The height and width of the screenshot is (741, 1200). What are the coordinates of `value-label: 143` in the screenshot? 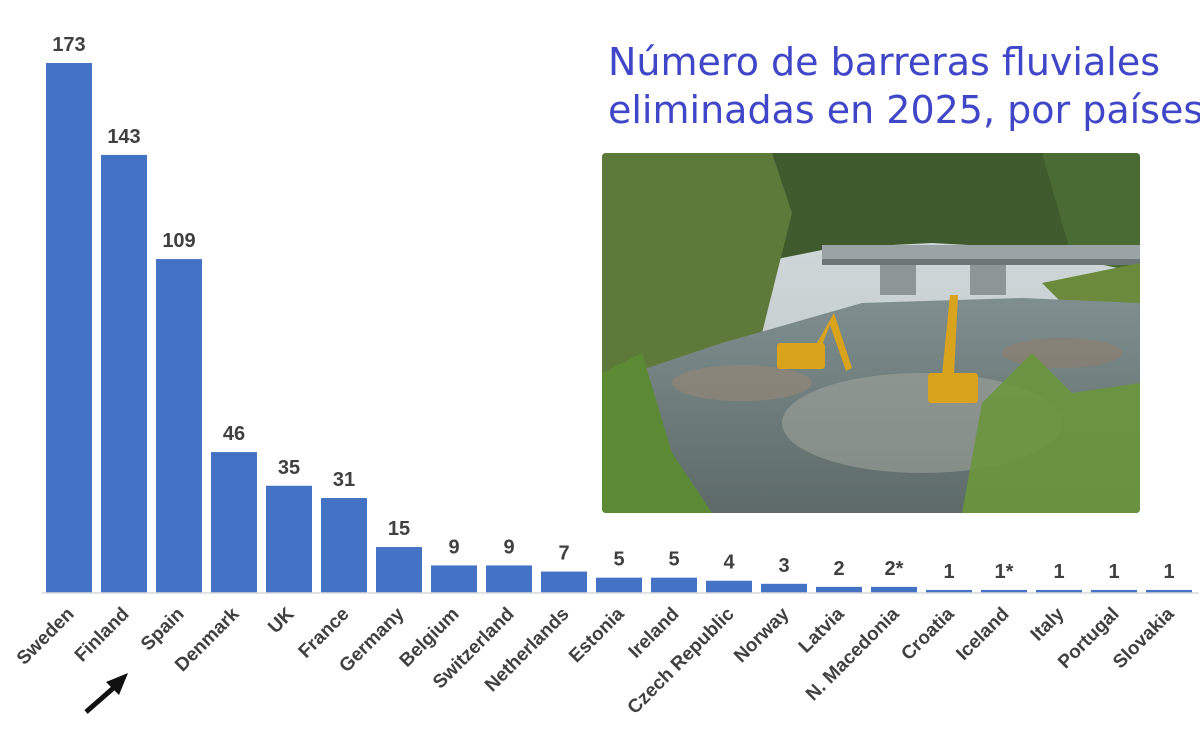 It's located at (123, 137).